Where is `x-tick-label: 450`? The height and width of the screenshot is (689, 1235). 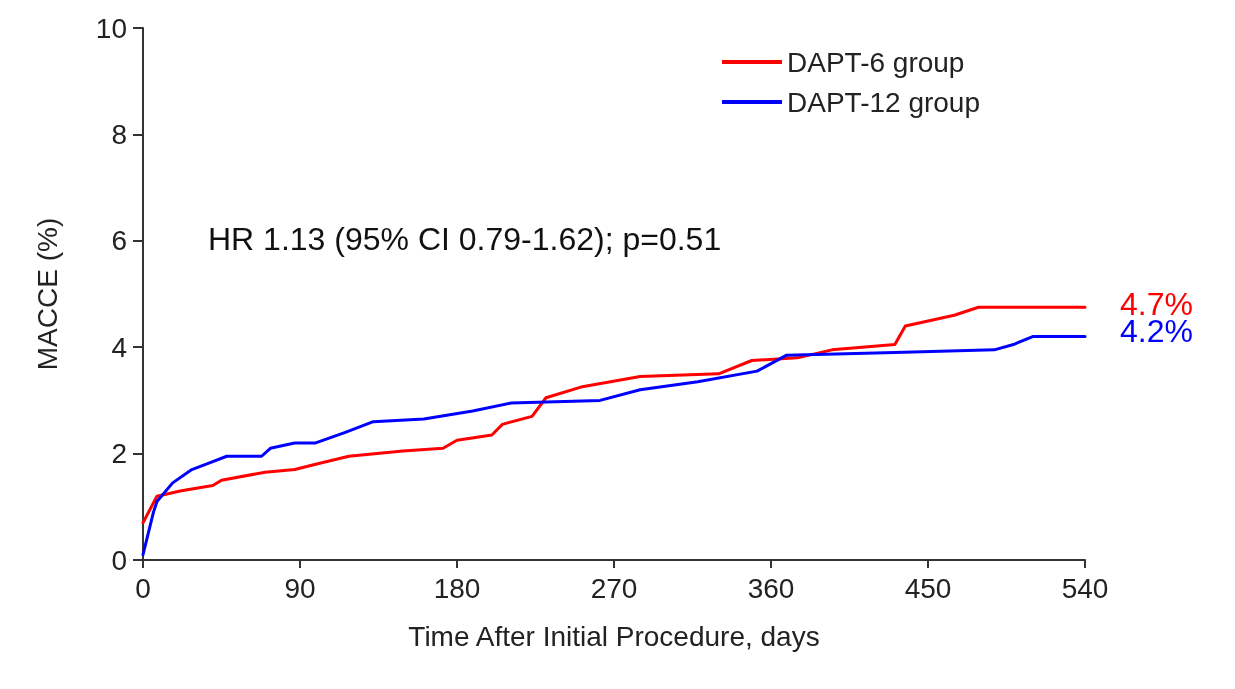 x-tick-label: 450 is located at coordinates (928, 588).